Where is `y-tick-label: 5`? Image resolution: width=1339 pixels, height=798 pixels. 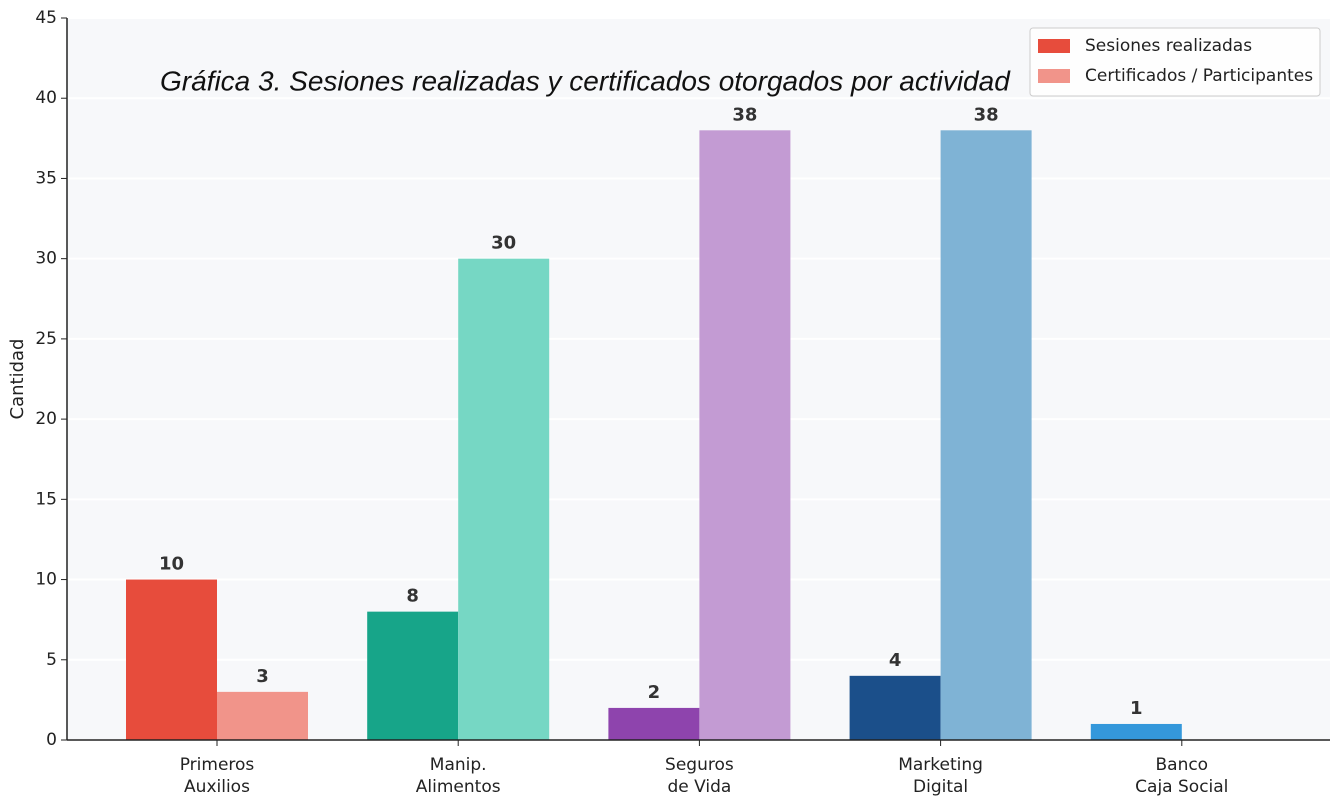
y-tick-label: 5 is located at coordinates (51, 660).